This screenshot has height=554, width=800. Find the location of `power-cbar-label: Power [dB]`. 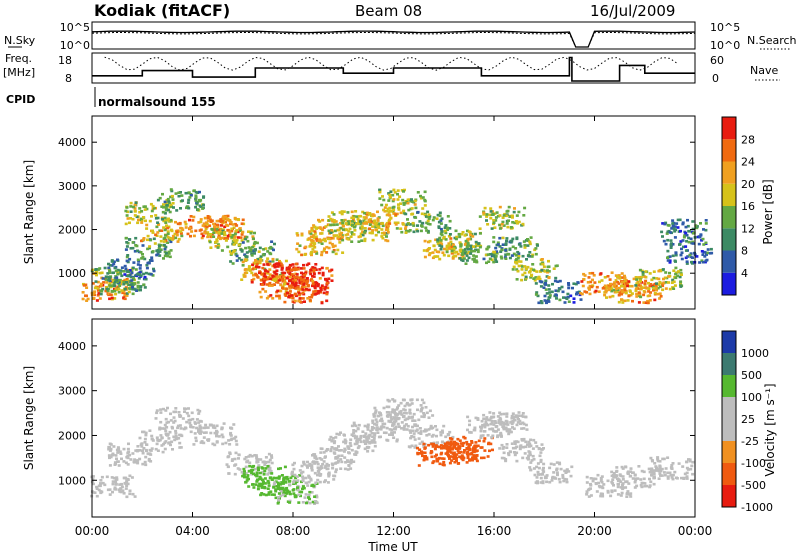

power-cbar-label: Power [dB] is located at coordinates (768, 211).